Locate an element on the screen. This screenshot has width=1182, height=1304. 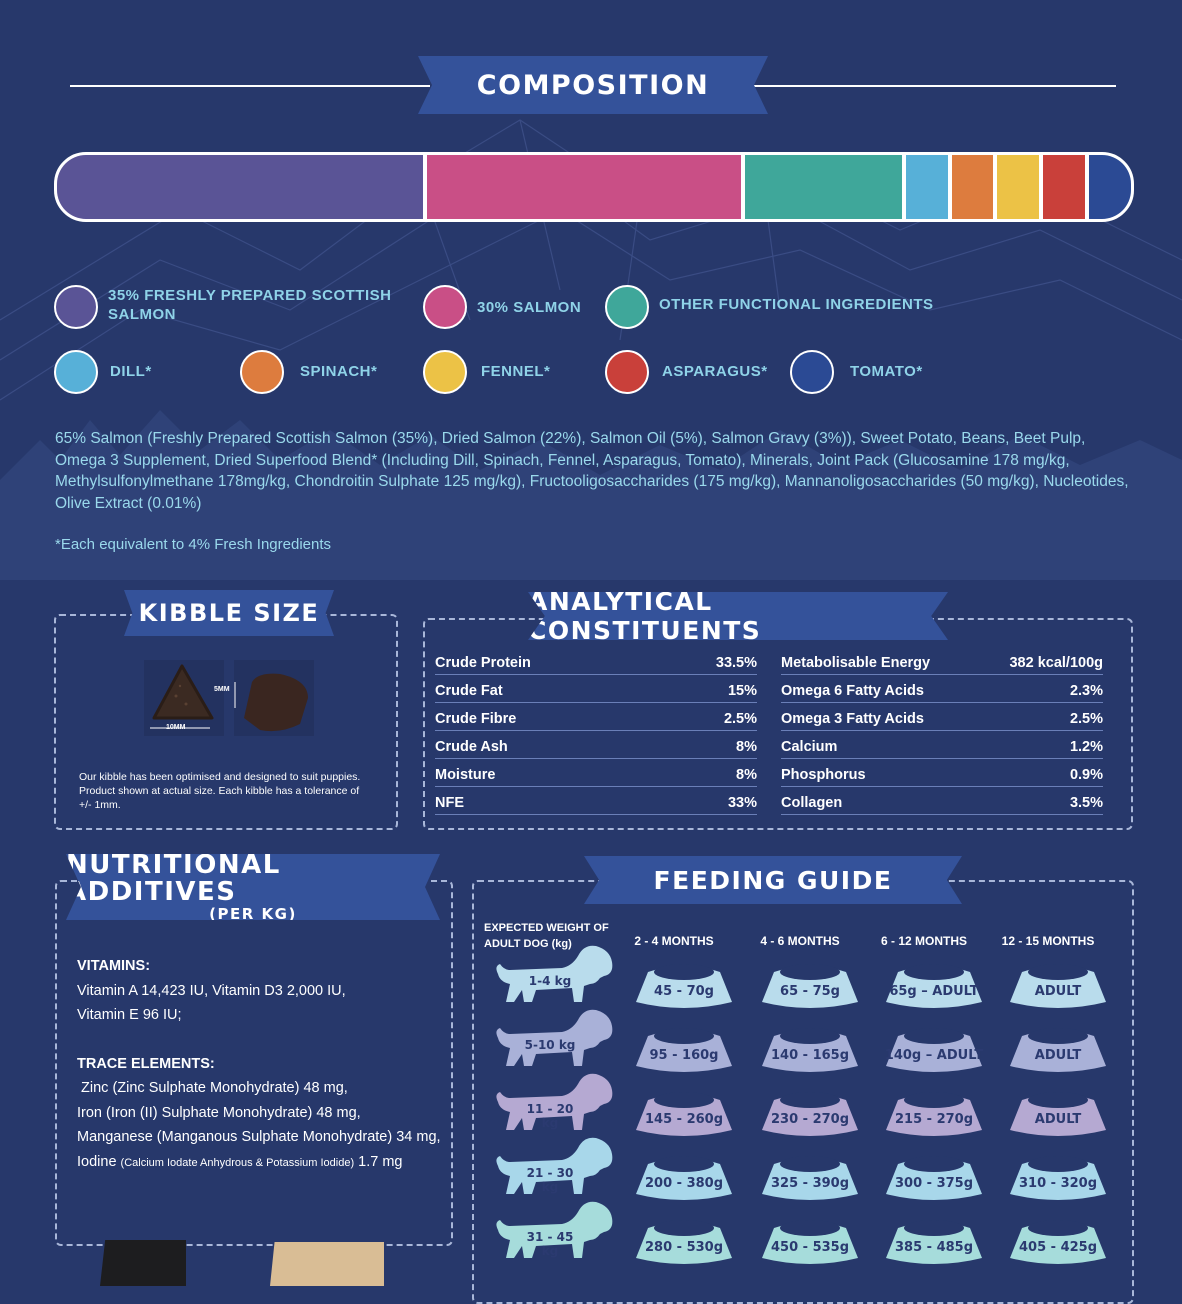
dog-weight-label: 5-10 kg is located at coordinates (550, 1045).